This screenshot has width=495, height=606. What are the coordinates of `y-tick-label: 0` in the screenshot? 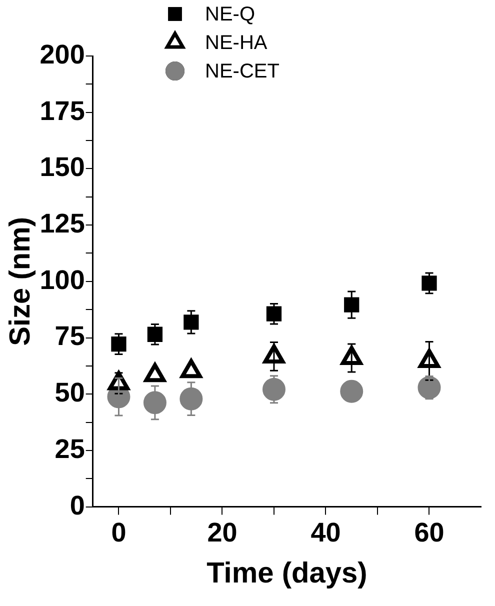 It's located at (77, 505).